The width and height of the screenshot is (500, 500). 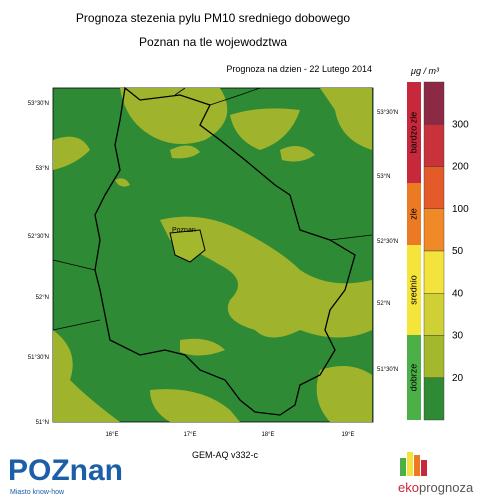 I want to click on category-label: bardzo zle, so click(x=413, y=133).